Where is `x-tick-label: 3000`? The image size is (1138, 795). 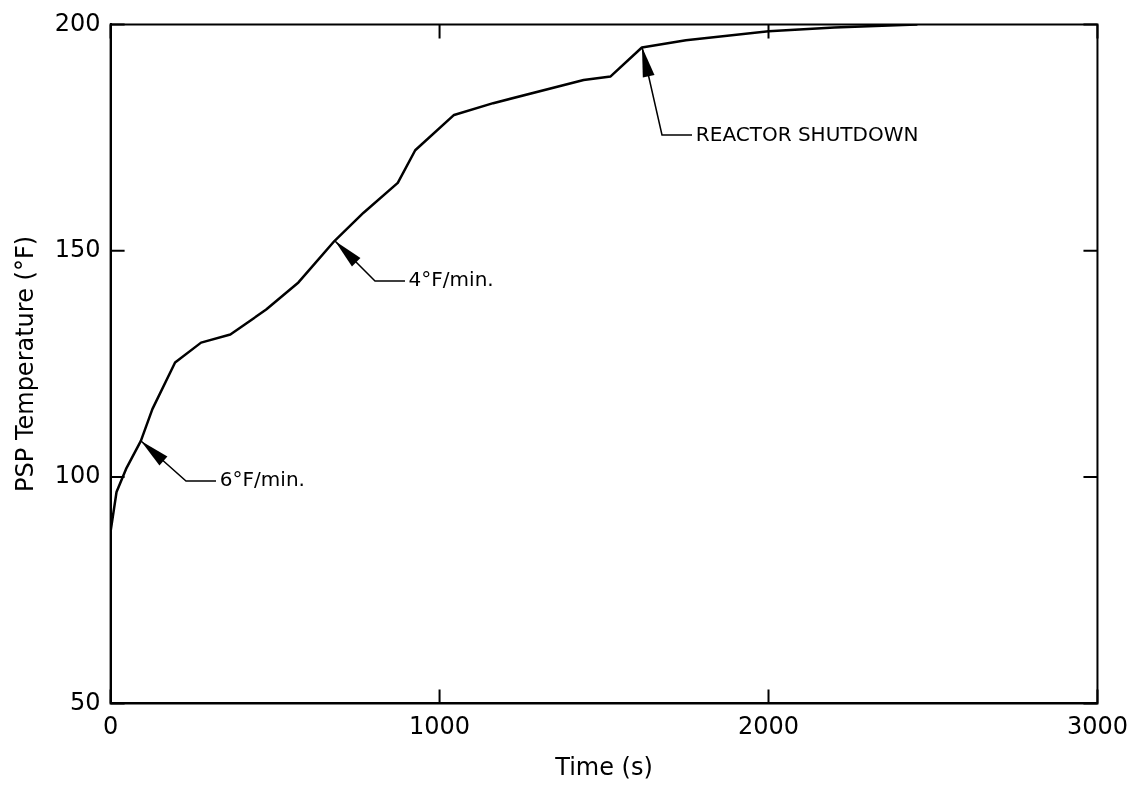
x-tick-label: 3000 is located at coordinates (1097, 726).